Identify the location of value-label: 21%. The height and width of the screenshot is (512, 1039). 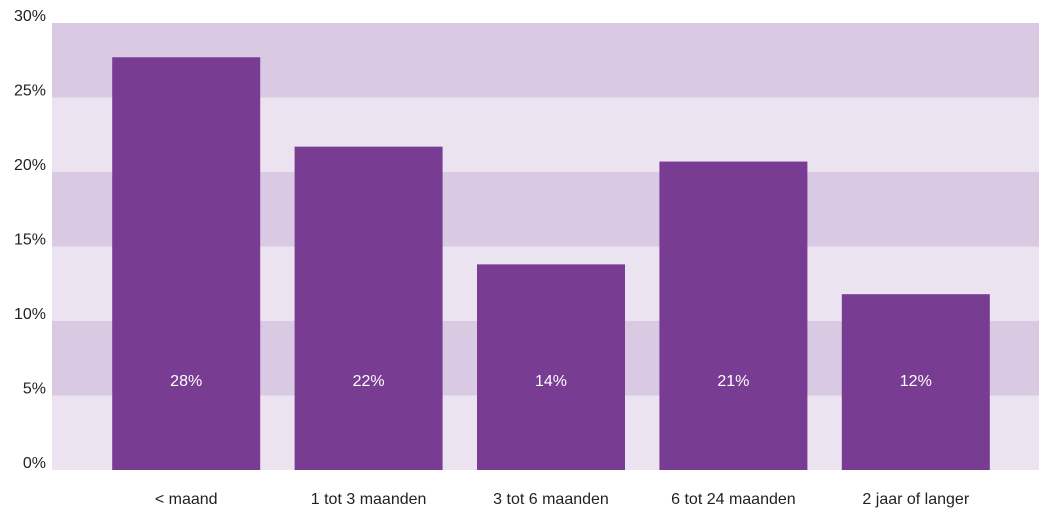
(733, 381).